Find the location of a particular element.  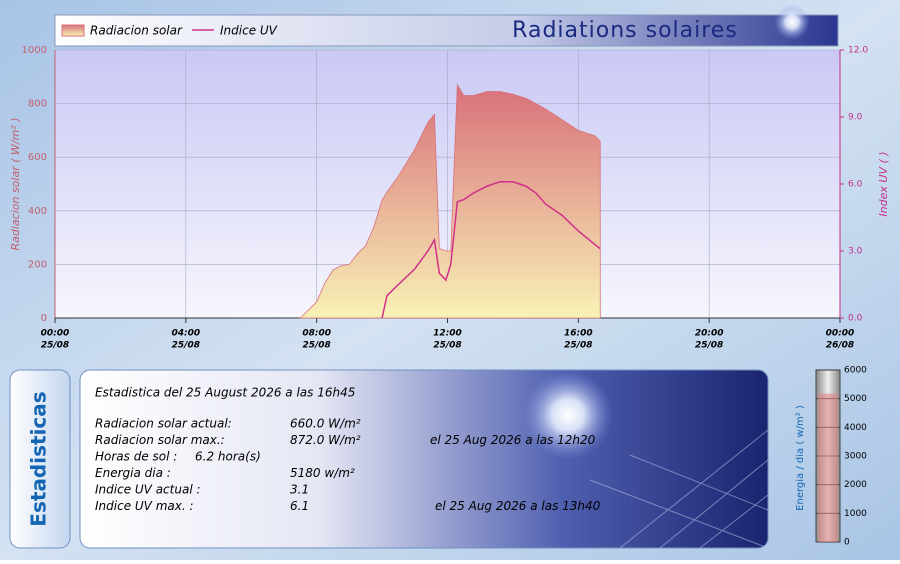

stat-label: Indice UV max. : is located at coordinates (144, 506).